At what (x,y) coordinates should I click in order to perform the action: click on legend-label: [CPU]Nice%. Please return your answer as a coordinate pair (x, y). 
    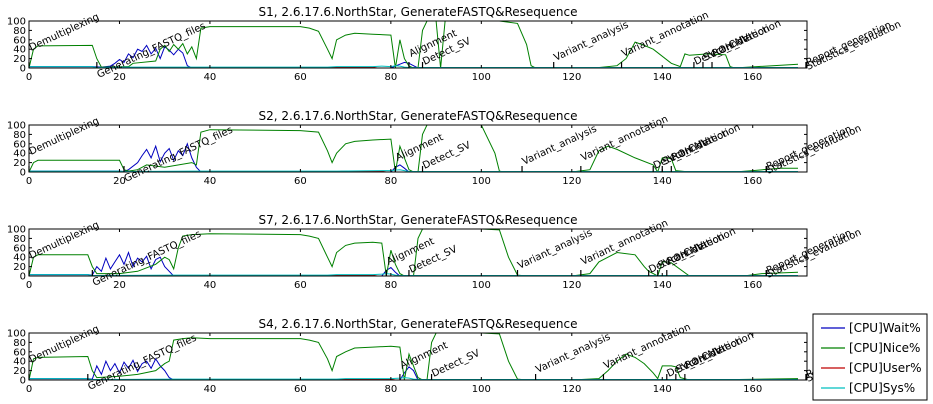
    Looking at the image, I should click on (884, 348).